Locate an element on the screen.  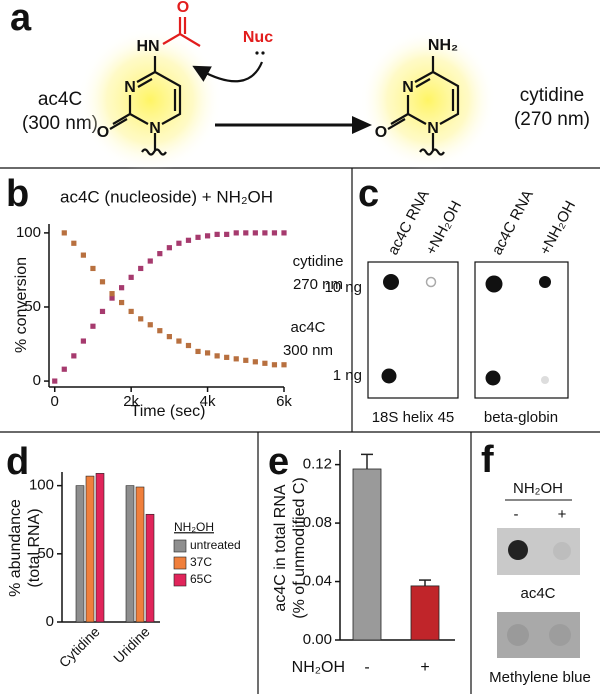
ac4c-structure: HN O N O N Nuc is located at coordinates (185, 78).